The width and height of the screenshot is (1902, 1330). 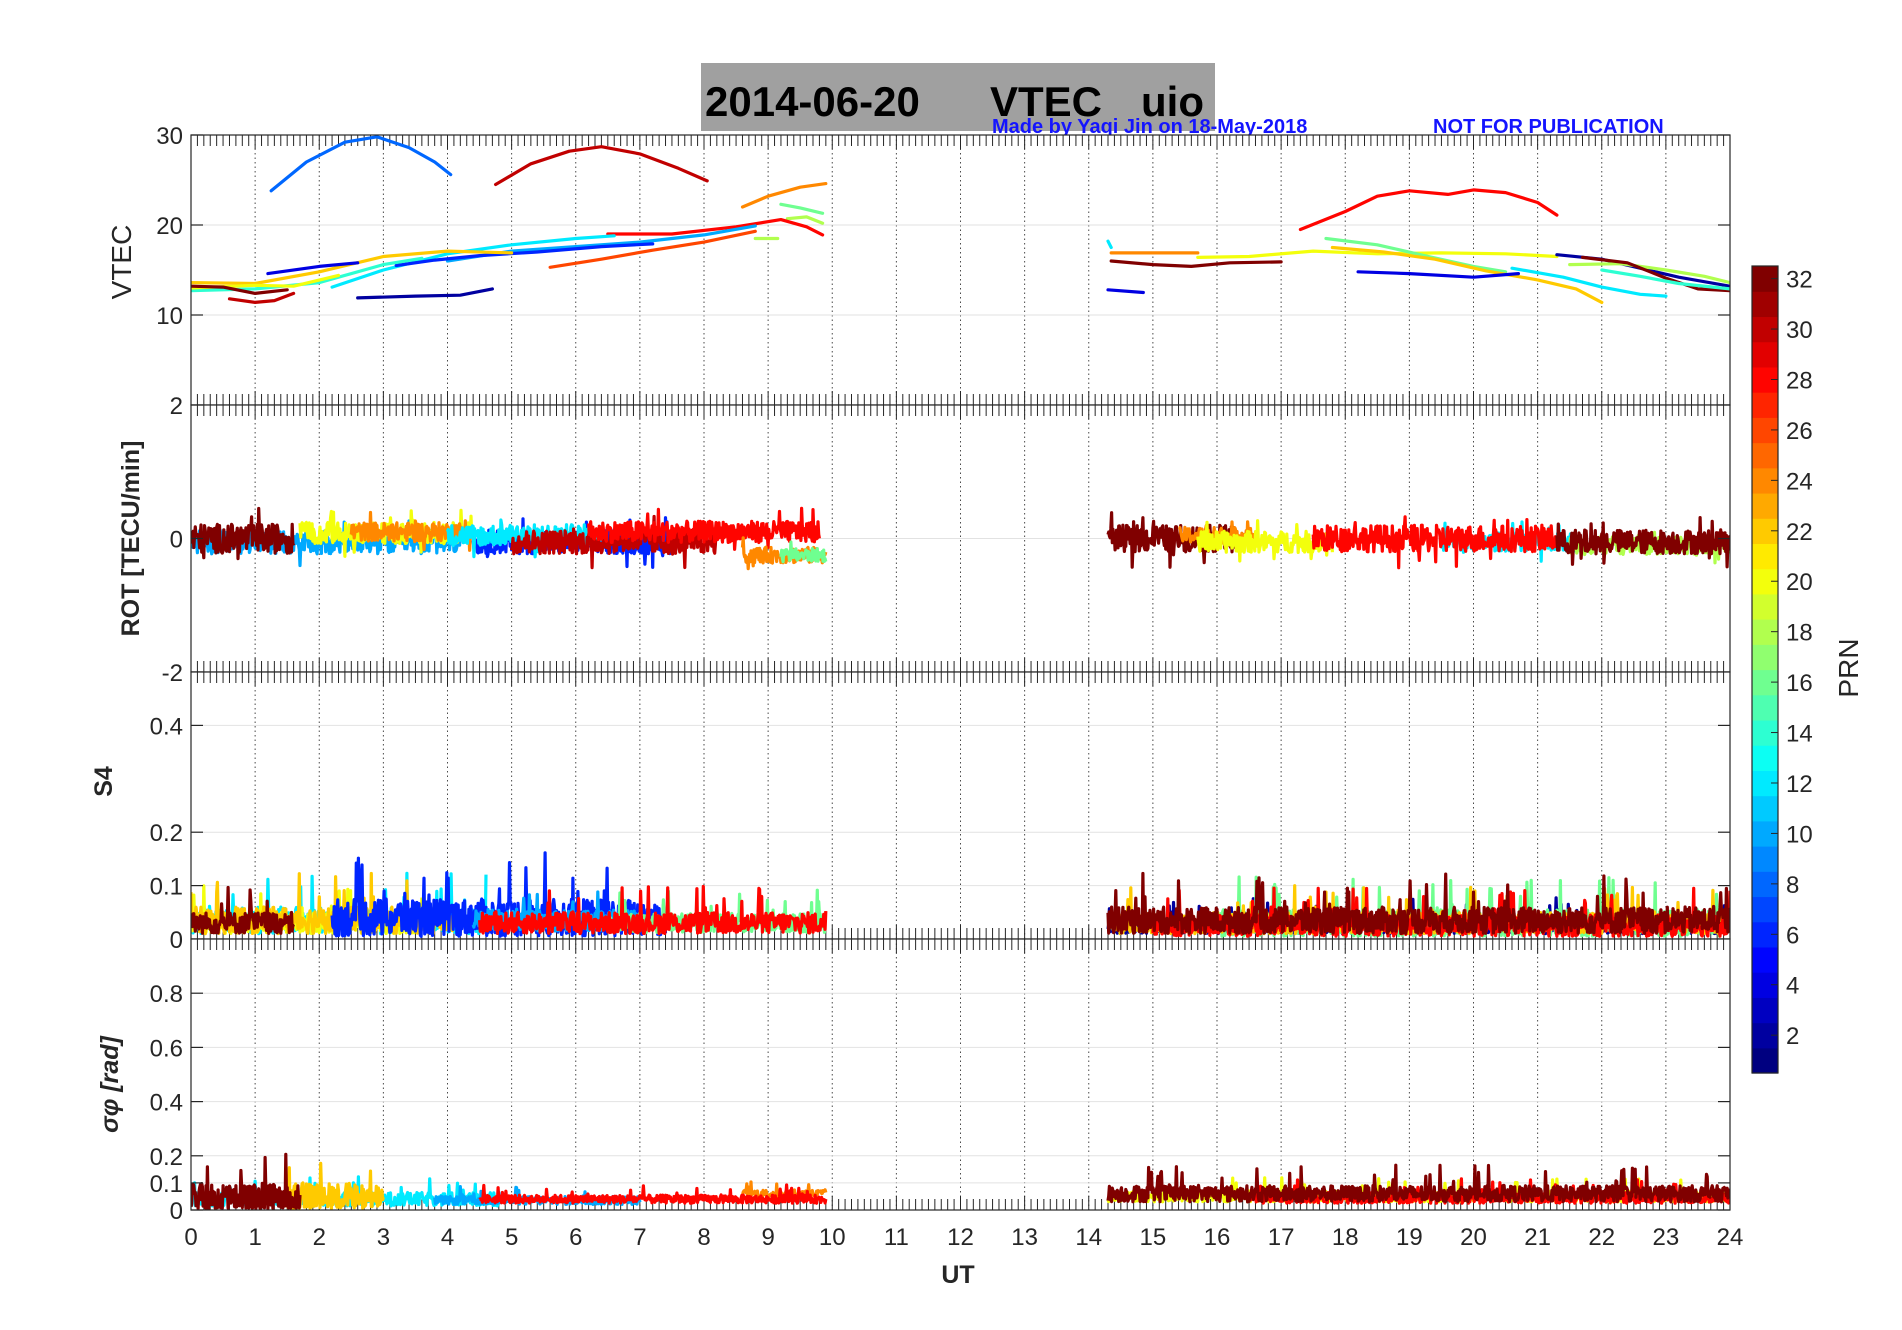 What do you see at coordinates (1345, 1237) in the screenshot?
I see `x-tick-label: 18` at bounding box center [1345, 1237].